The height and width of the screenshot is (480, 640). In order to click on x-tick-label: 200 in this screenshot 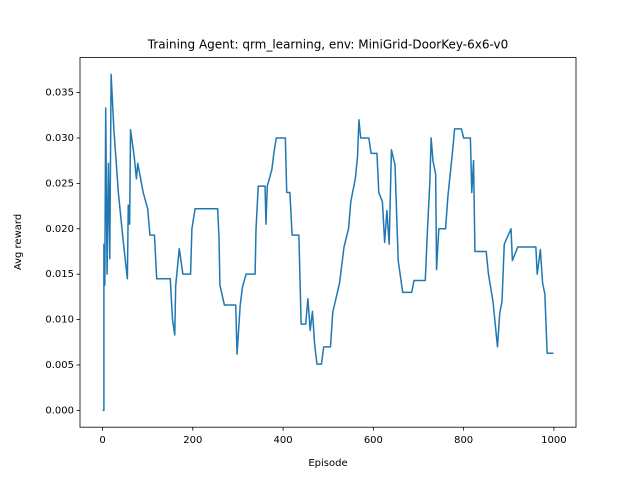, I will do `click(192, 440)`.